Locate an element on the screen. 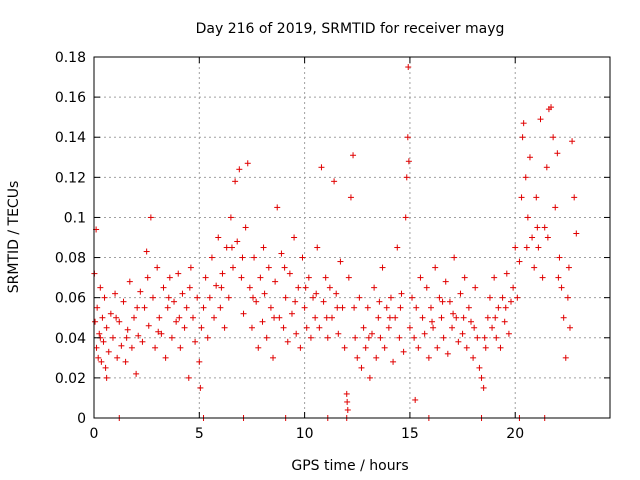 This screenshot has height=480, width=640. x-tick-label: 5 is located at coordinates (199, 434).